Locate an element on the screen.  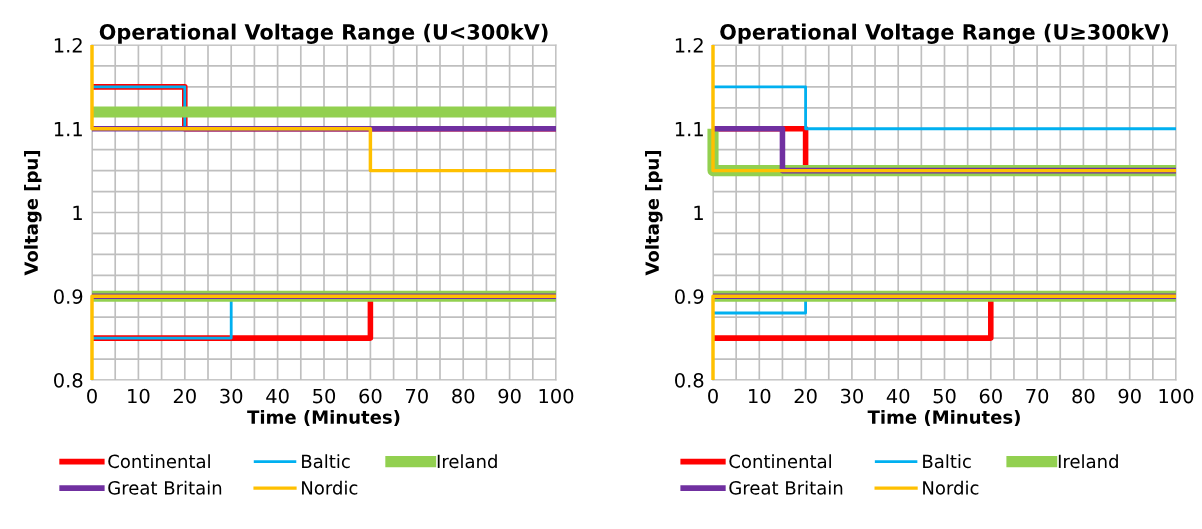
chart-title: Operational Voltage Range (U≥300kV) is located at coordinates (944, 33).